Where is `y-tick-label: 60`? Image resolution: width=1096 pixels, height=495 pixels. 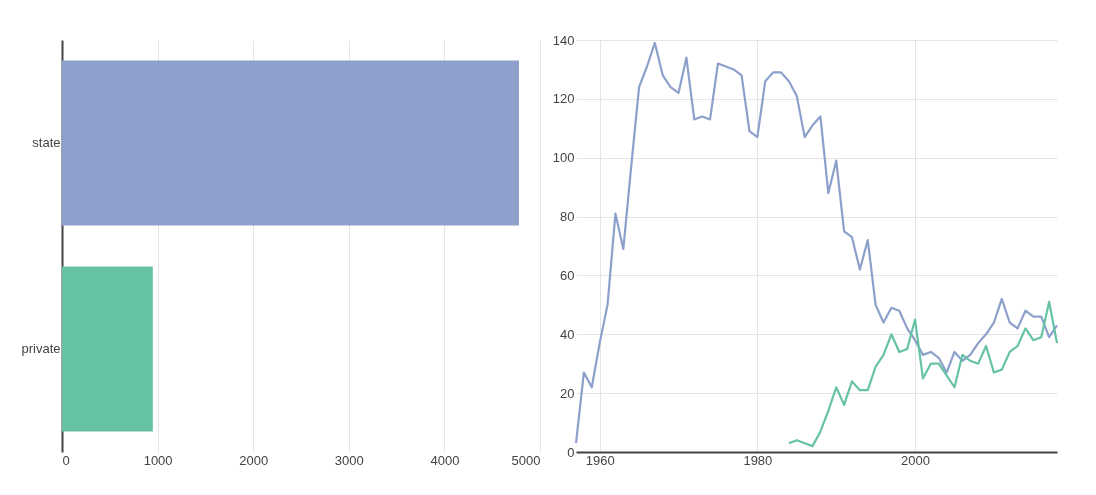 y-tick-label: 60 is located at coordinates (567, 275).